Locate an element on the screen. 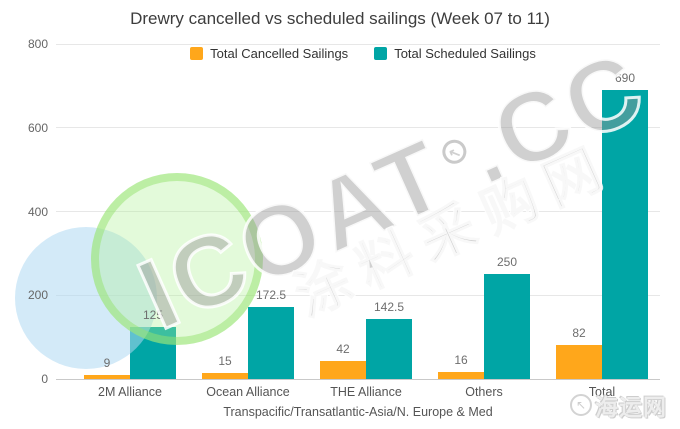  site-badge: ↖ 海运网 is located at coordinates (618, 405).